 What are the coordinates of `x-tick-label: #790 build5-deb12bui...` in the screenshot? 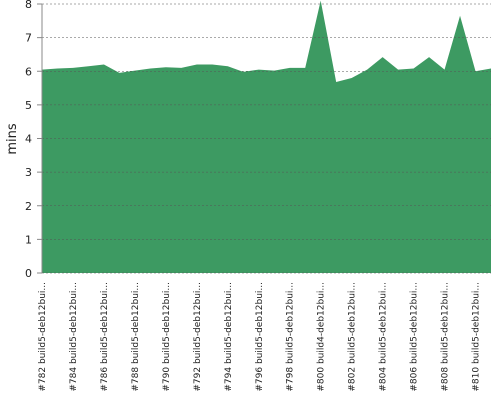 It's located at (167, 337).